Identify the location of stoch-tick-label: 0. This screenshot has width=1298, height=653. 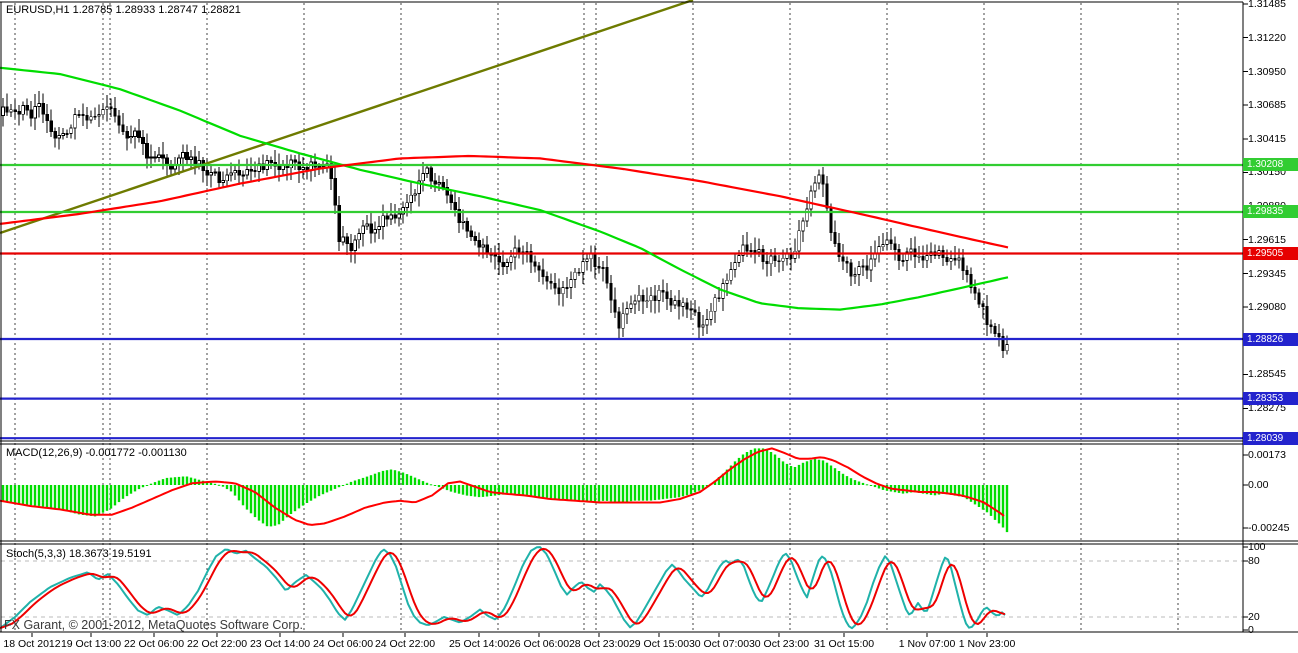
(1251, 630).